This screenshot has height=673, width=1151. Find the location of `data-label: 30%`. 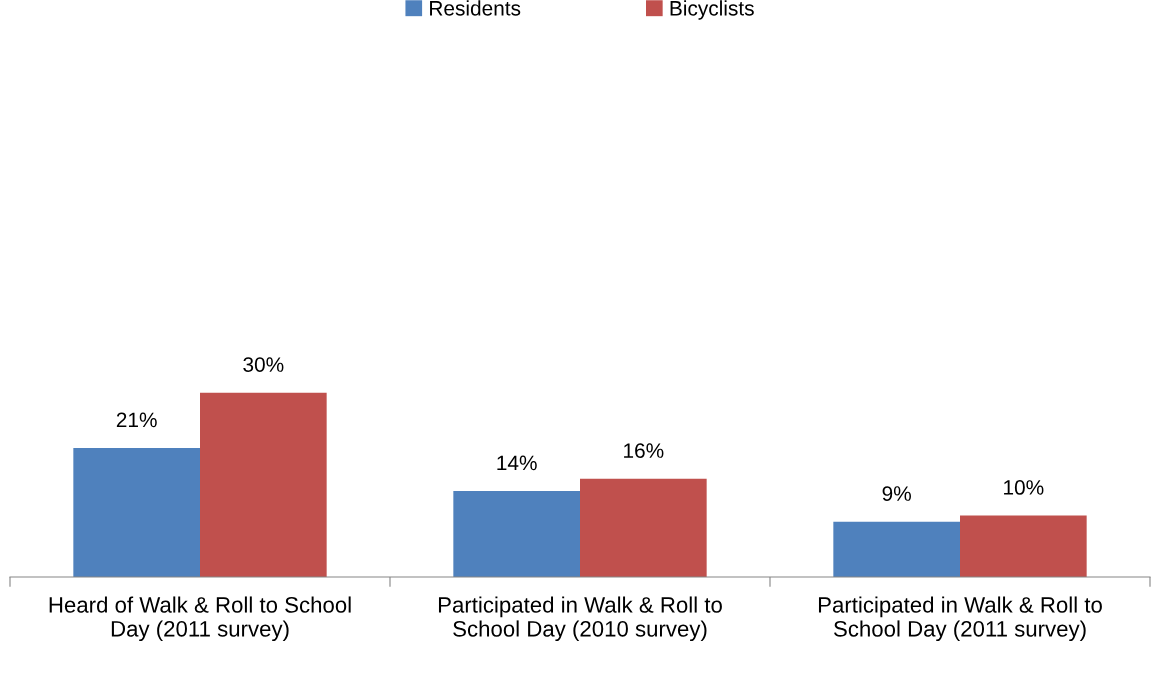

data-label: 30% is located at coordinates (263, 364).